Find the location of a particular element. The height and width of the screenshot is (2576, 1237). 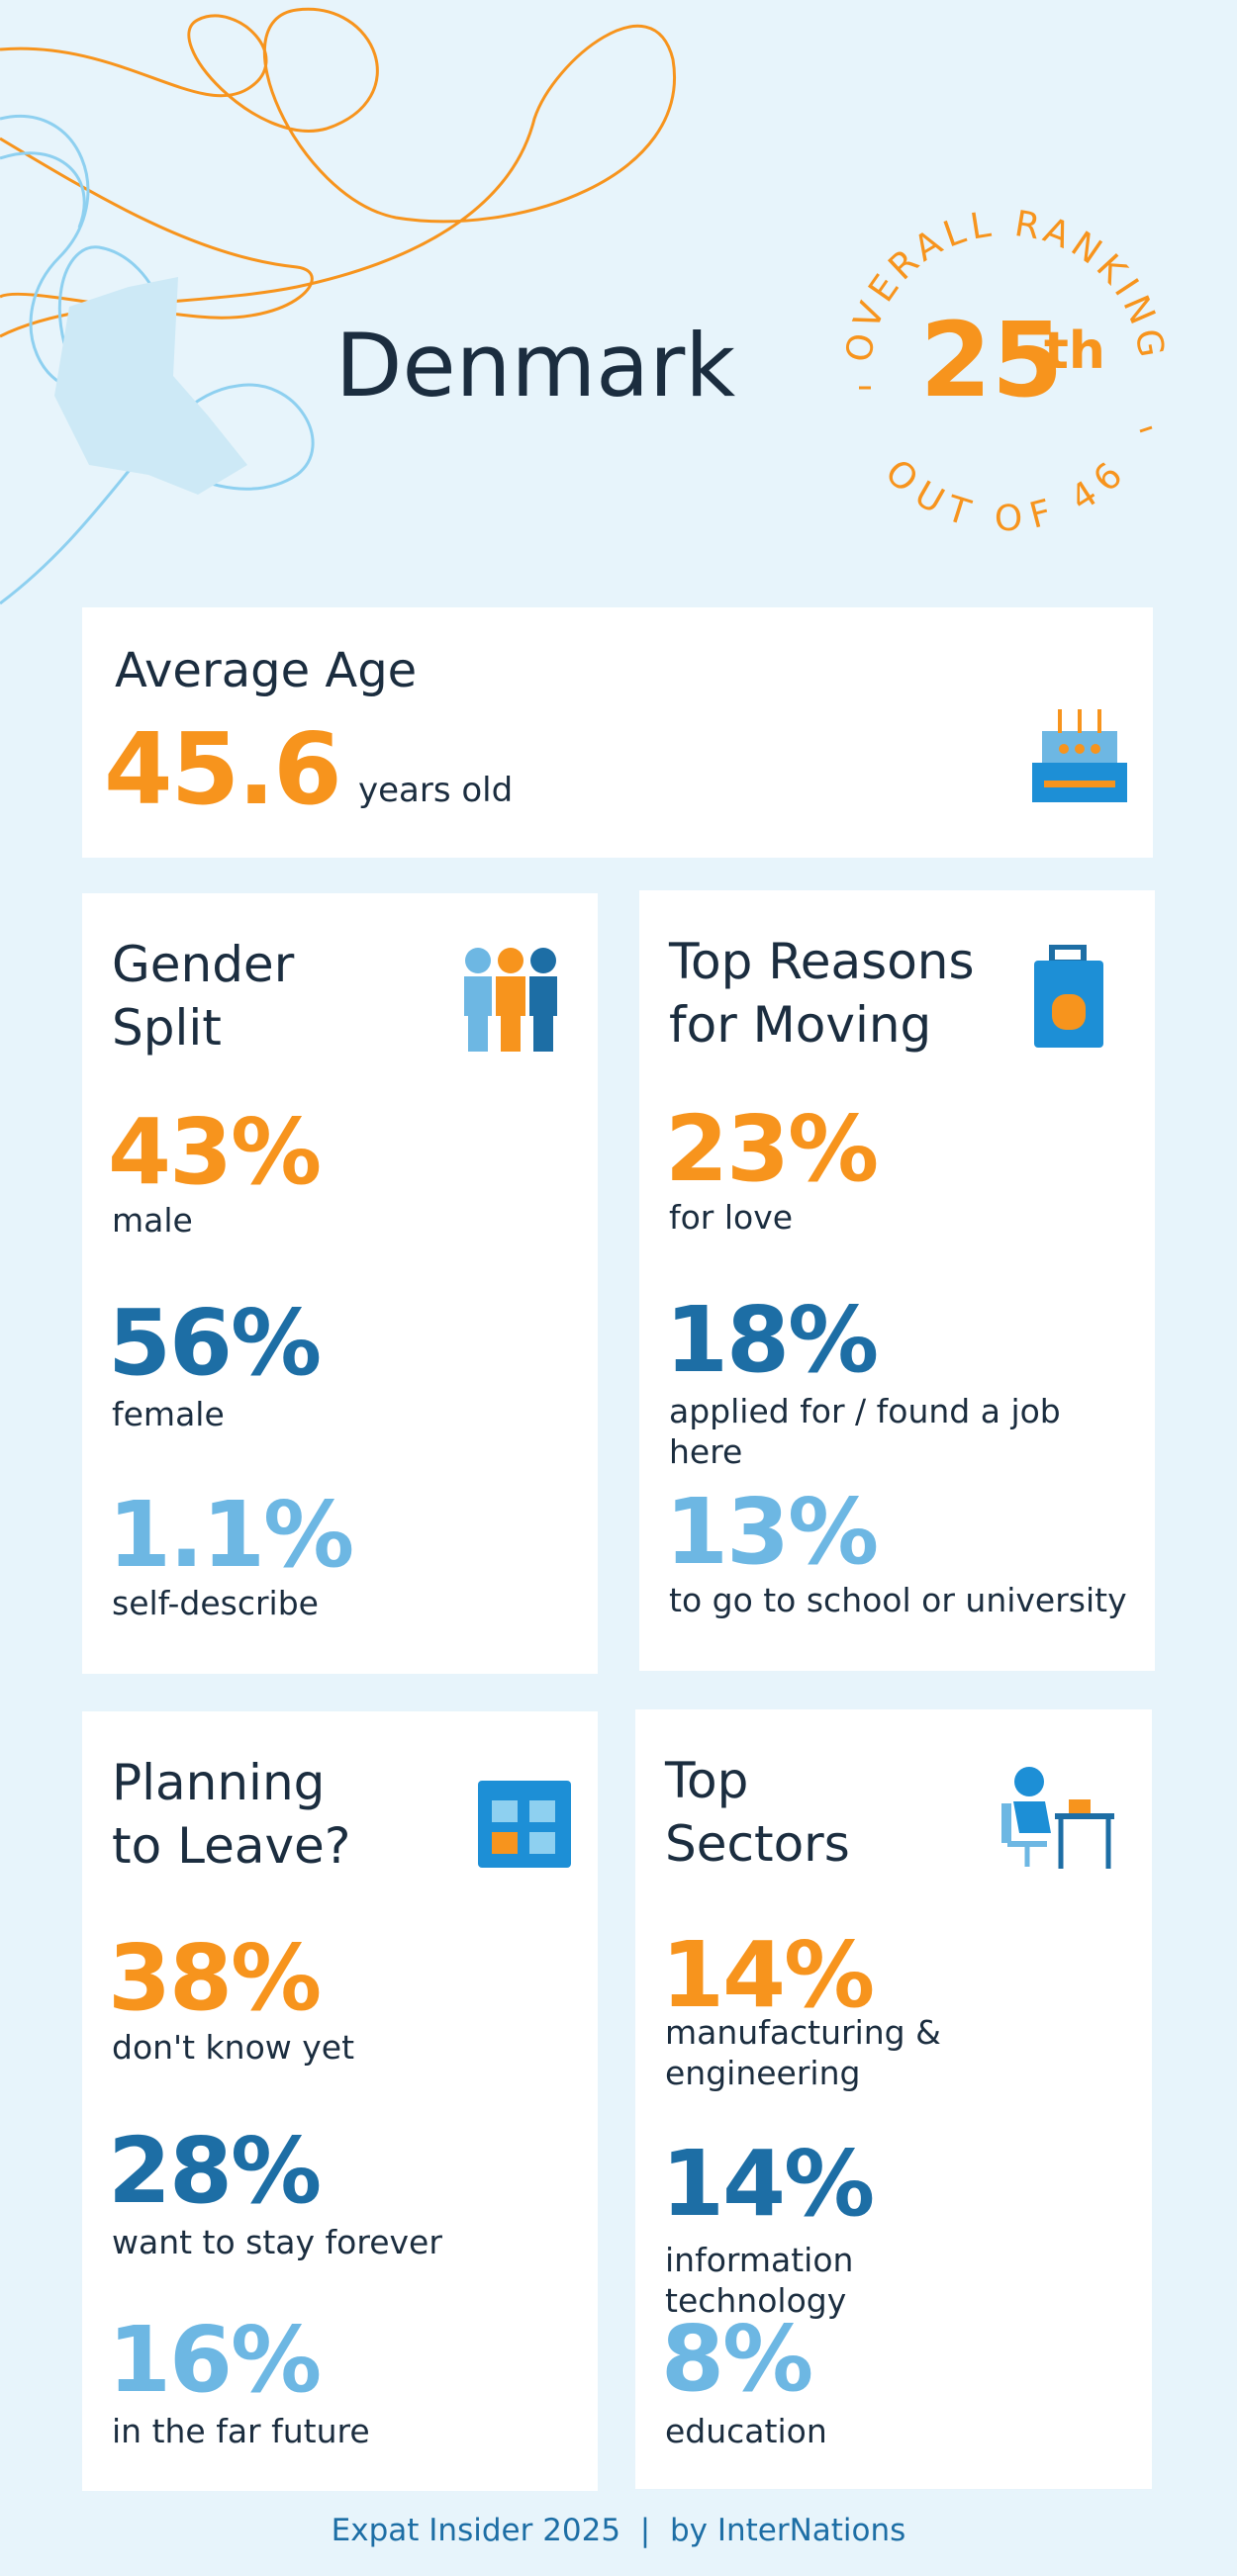

title: Denmark is located at coordinates (536, 366).